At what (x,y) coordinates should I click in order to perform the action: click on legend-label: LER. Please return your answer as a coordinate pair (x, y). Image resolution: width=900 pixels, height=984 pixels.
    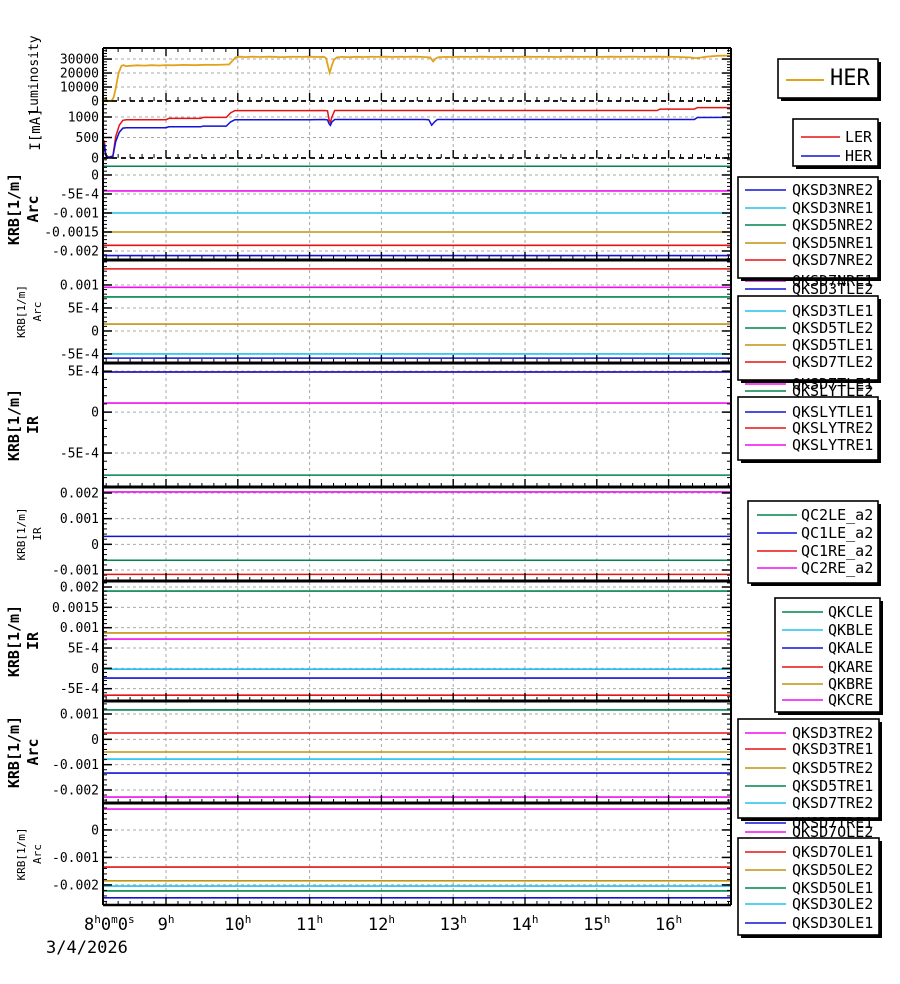
    Looking at the image, I should click on (859, 137).